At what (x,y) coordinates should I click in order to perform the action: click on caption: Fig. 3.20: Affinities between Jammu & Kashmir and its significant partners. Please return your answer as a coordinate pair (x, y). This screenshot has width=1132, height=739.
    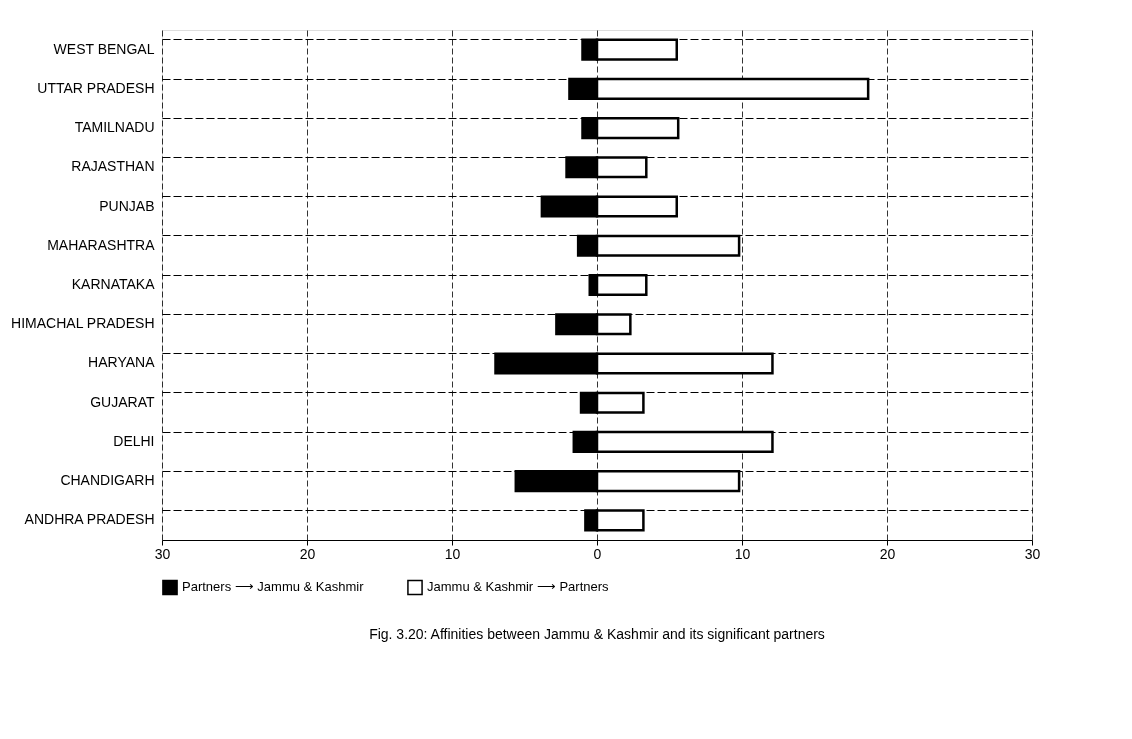
    Looking at the image, I should click on (597, 634).